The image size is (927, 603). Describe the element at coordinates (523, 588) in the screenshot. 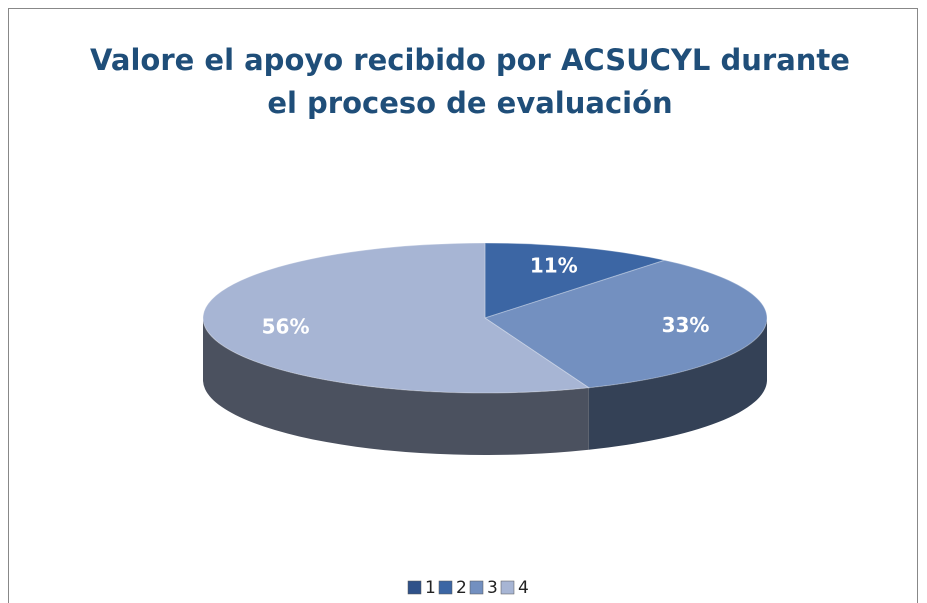

I see `legend-label: 4` at that location.